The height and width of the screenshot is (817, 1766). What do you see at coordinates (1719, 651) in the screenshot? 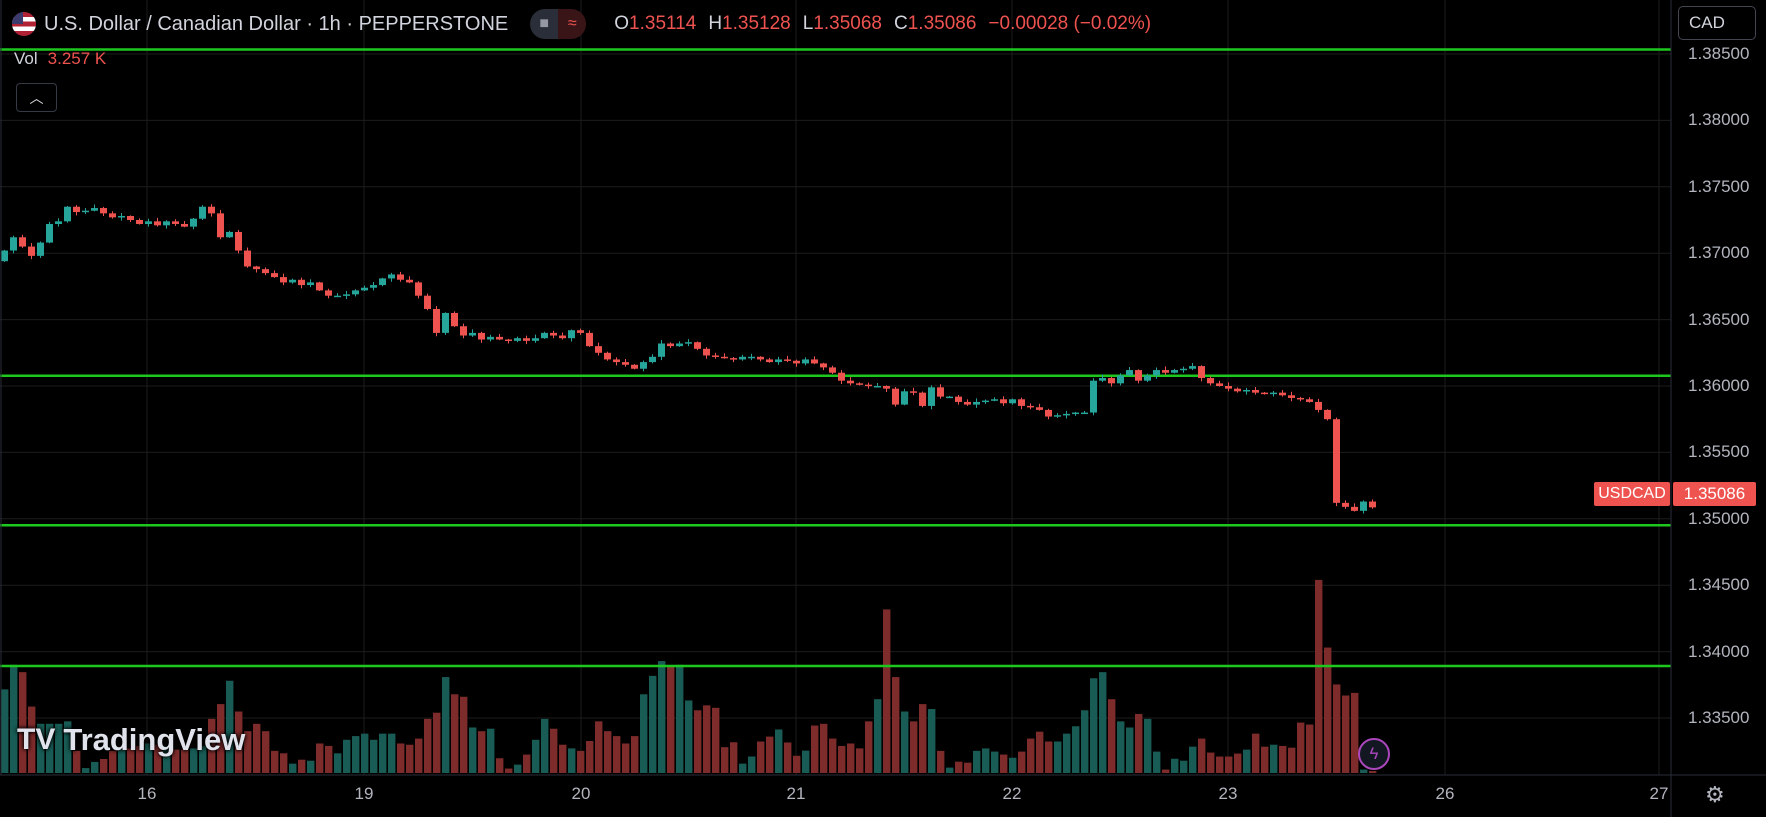
I see `price-tick-label: 1.34000` at bounding box center [1719, 651].